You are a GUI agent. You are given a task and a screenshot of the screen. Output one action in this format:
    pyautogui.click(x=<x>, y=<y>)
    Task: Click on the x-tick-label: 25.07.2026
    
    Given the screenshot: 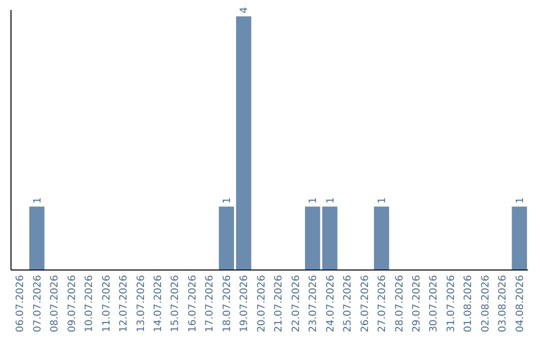 What is the action you would take?
    pyautogui.click(x=348, y=303)
    